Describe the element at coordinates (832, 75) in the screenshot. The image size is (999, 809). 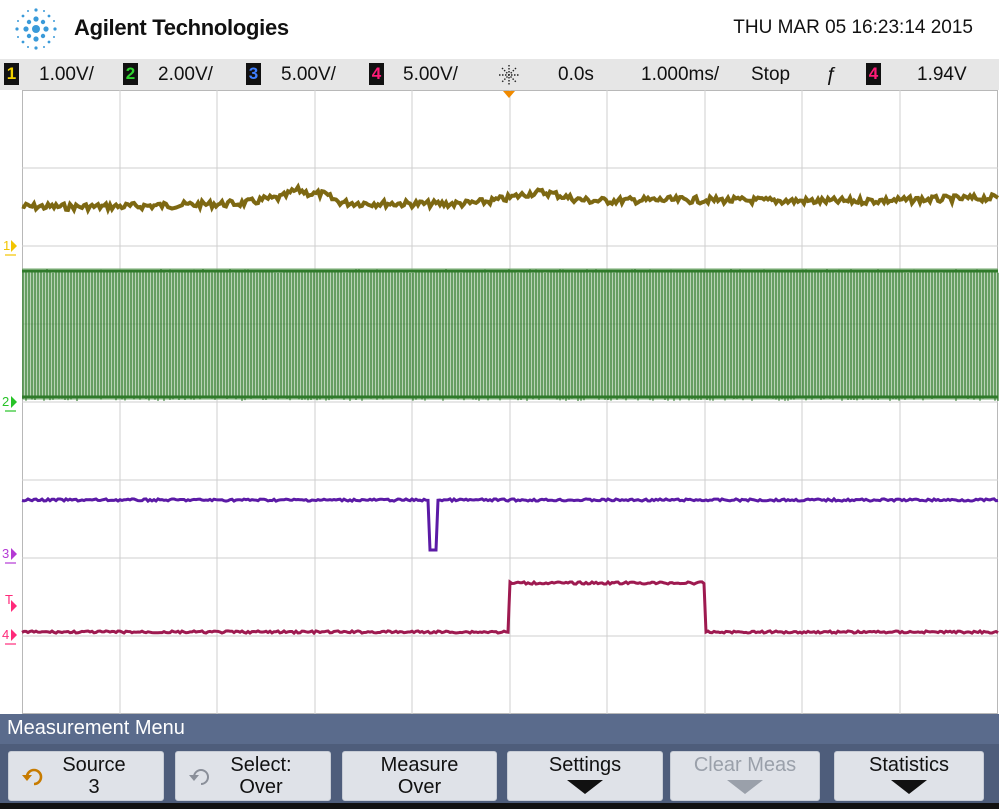
I see `trigger-edge-icon: ƒ` at that location.